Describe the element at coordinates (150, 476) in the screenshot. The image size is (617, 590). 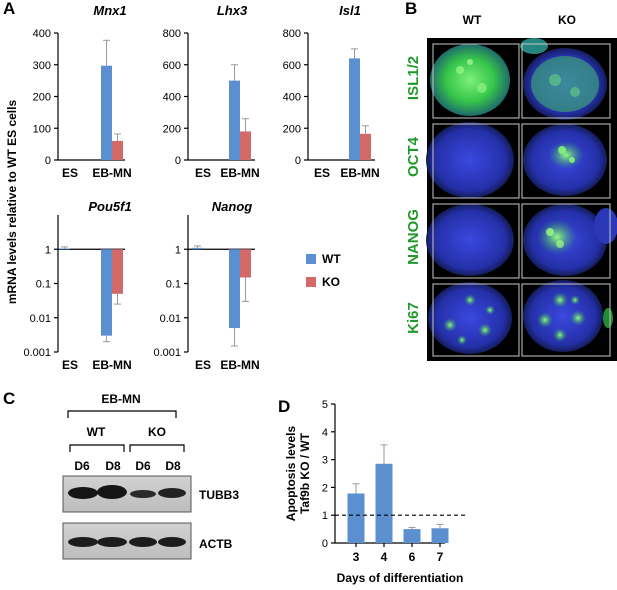
I see `panel-c-western-blot: EB-MN WT KO D6 D8 D6 D8 TUBB3 ACTB` at that location.